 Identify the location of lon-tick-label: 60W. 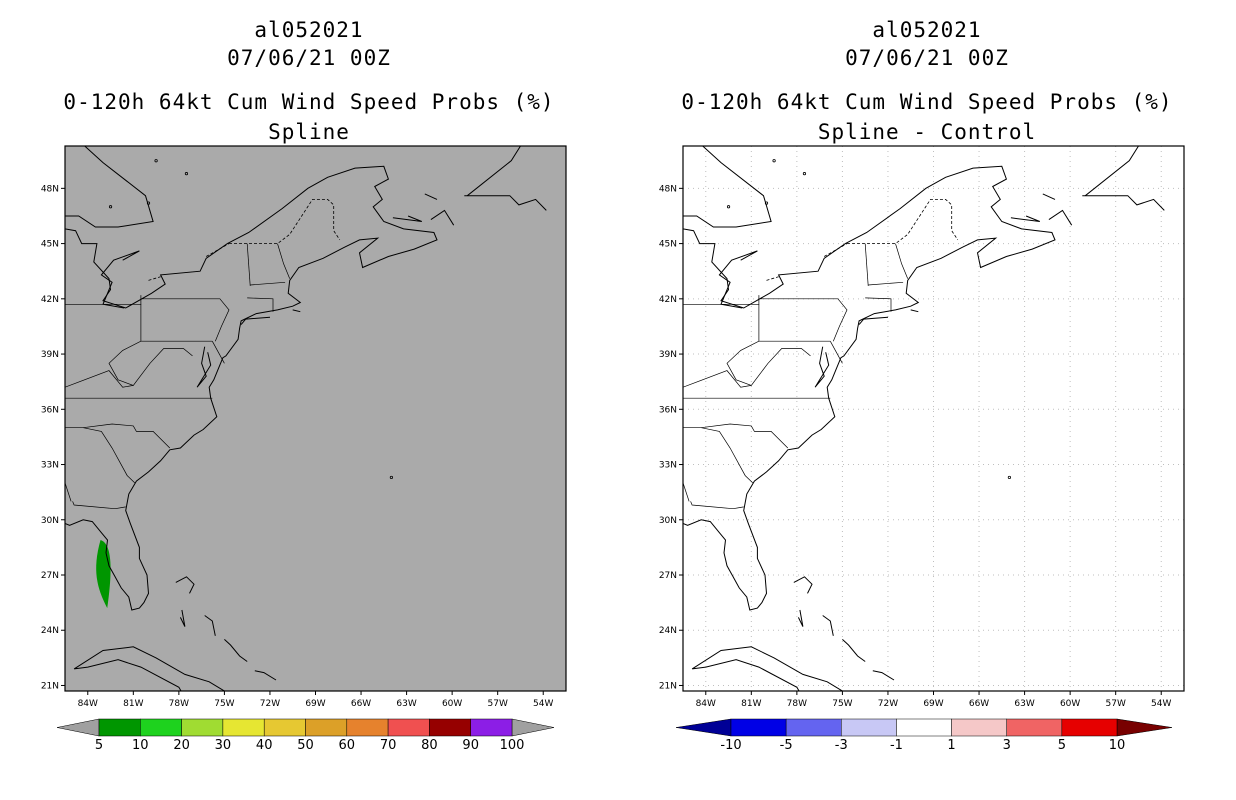
(1070, 704).